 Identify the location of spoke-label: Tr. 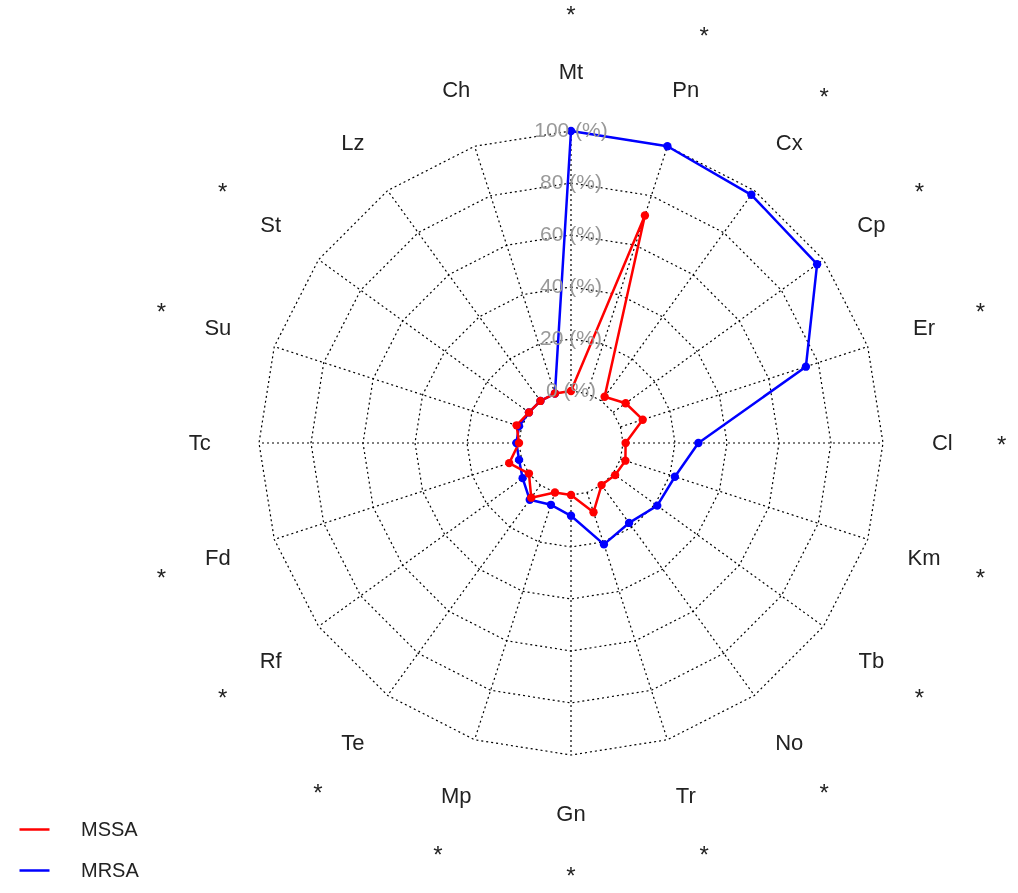
(685, 796).